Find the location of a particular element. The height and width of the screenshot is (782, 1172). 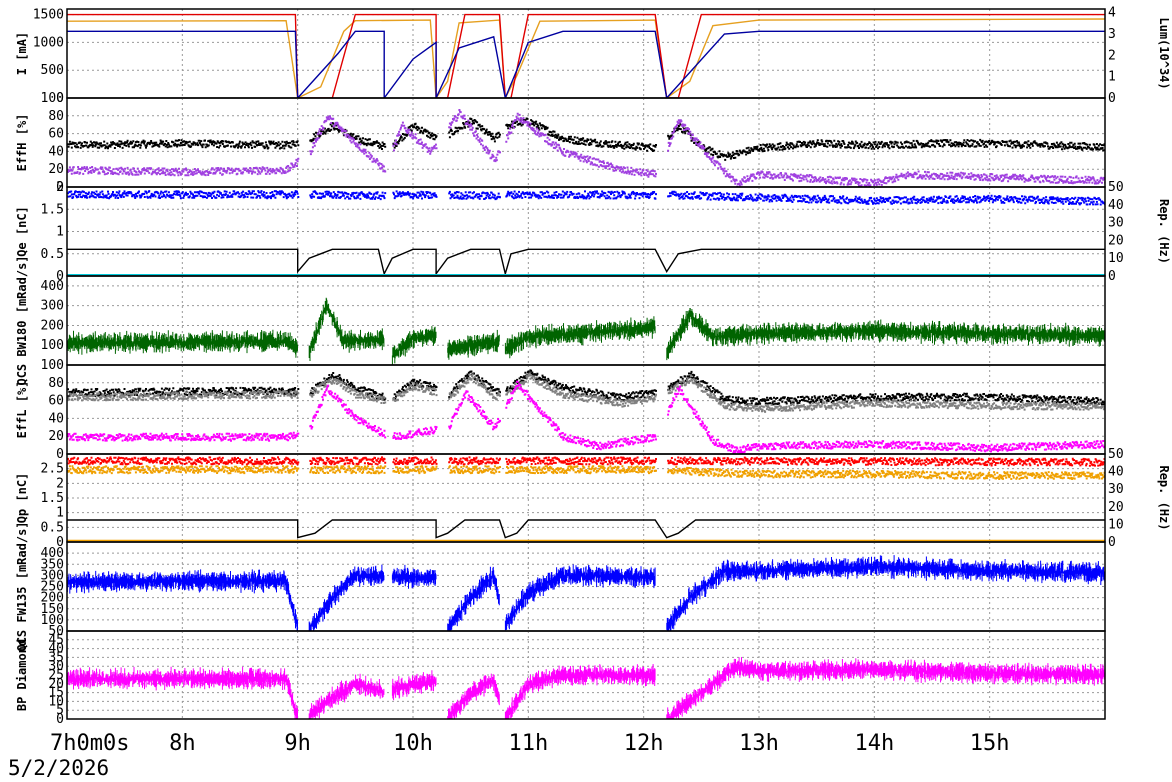

y-tick-label: 500 is located at coordinates (52, 70).